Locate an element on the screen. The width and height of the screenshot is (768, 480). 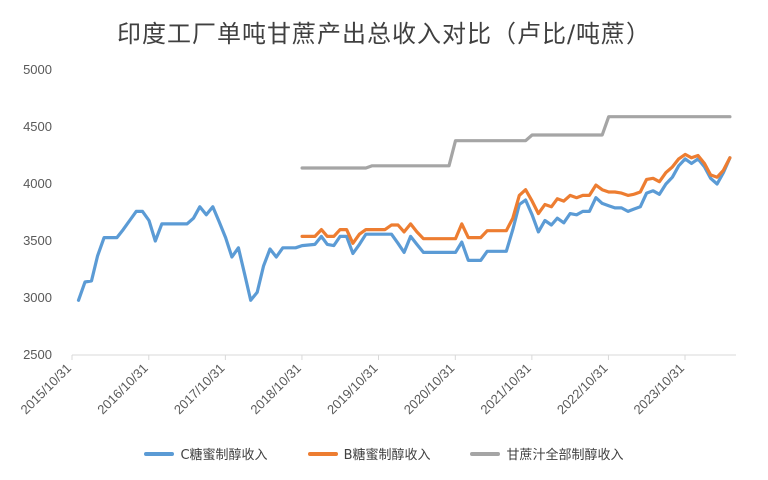
legend-item-b-molasses: B糖蜜制醇收入 is located at coordinates (369, 453).